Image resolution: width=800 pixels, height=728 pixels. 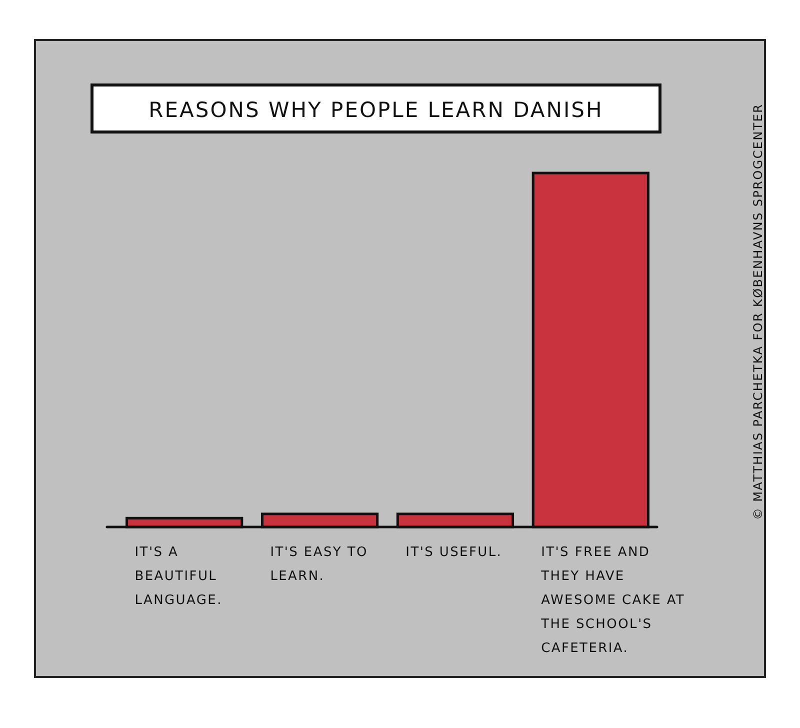 I want to click on x-tick-label: IT'S EASY TO LEARN., so click(x=319, y=564).